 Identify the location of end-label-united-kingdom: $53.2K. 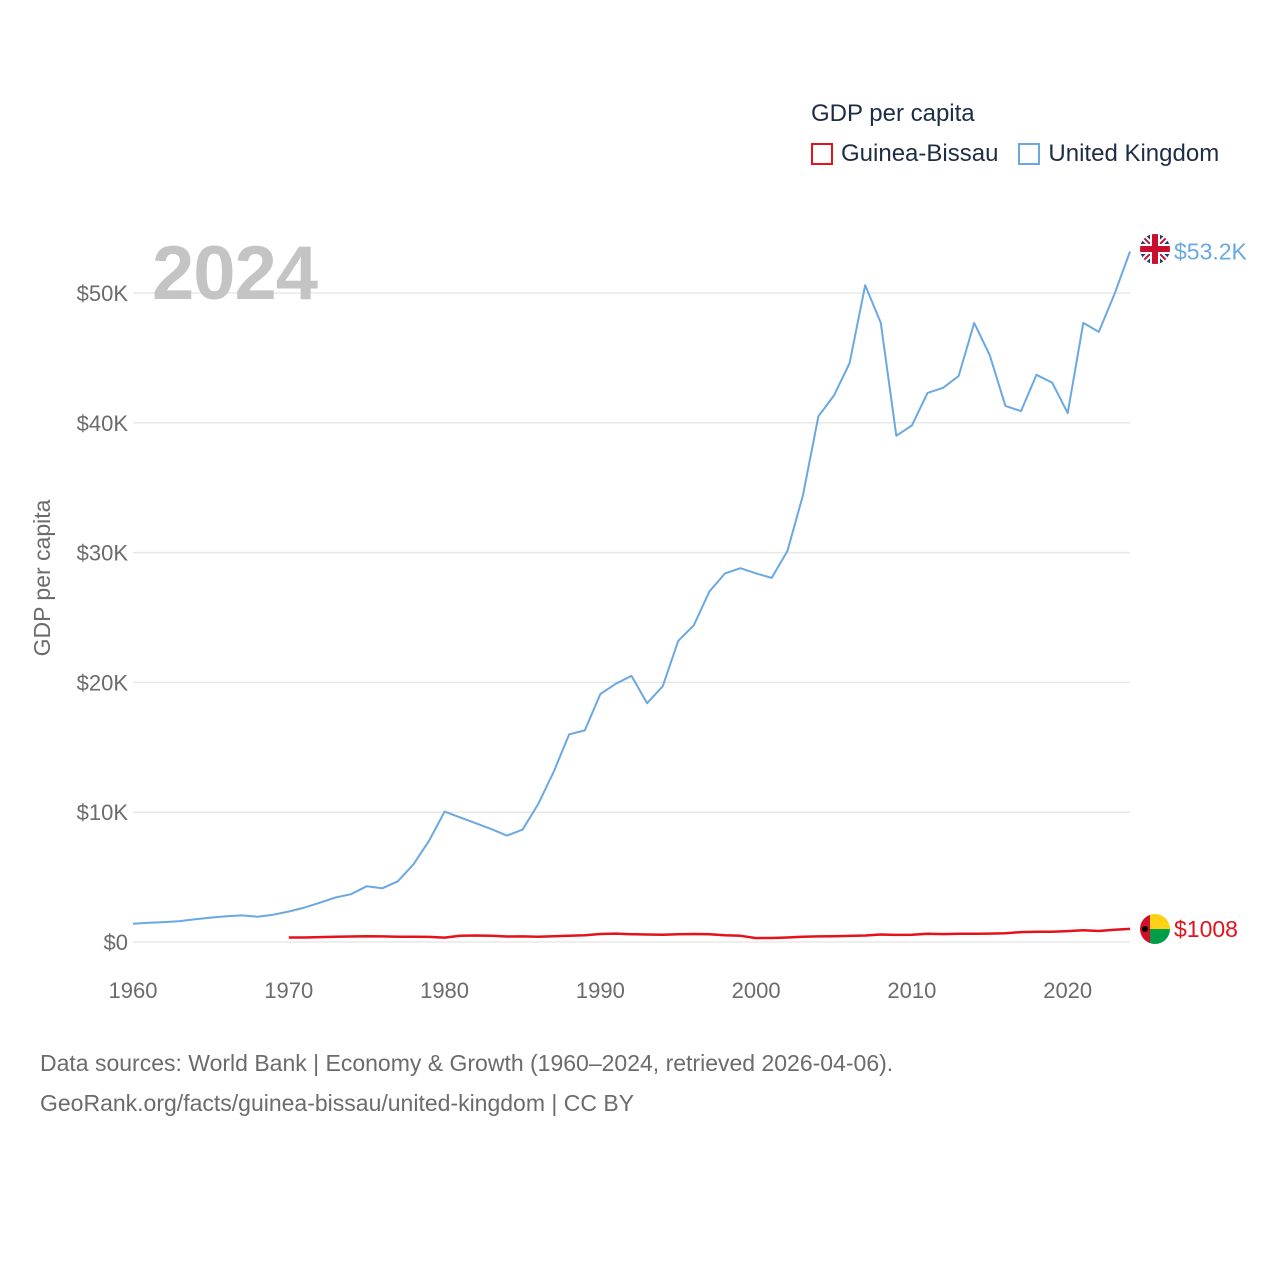
(1211, 251).